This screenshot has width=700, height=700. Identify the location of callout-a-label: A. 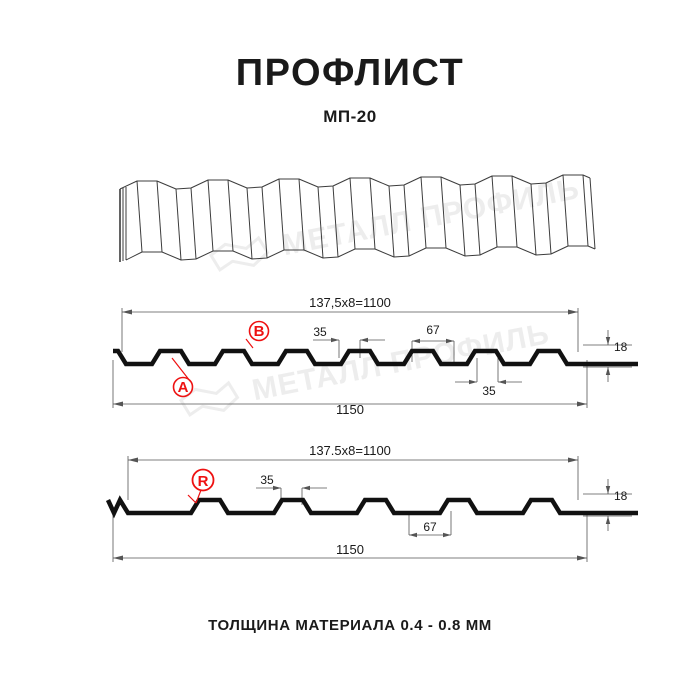
(183, 387).